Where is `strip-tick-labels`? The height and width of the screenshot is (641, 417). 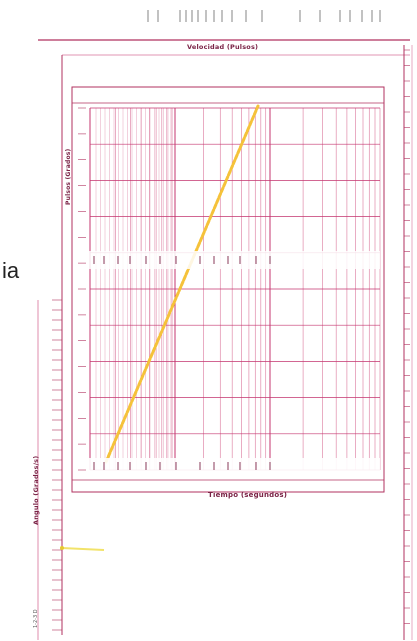 strip-tick-labels is located at coordinates (182, 363).